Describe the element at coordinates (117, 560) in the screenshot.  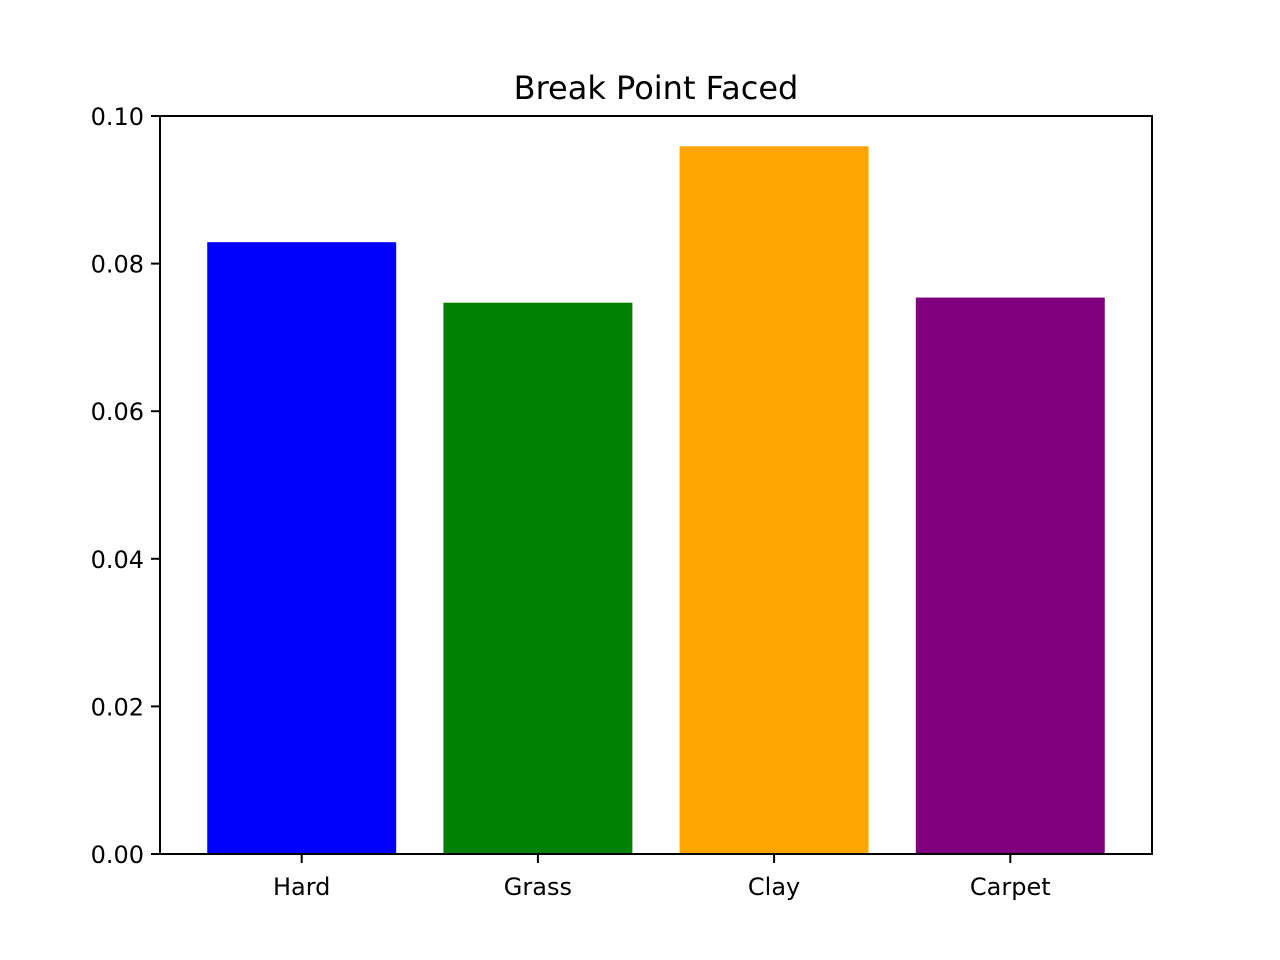
I see `y-tick-label: 0.04` at that location.